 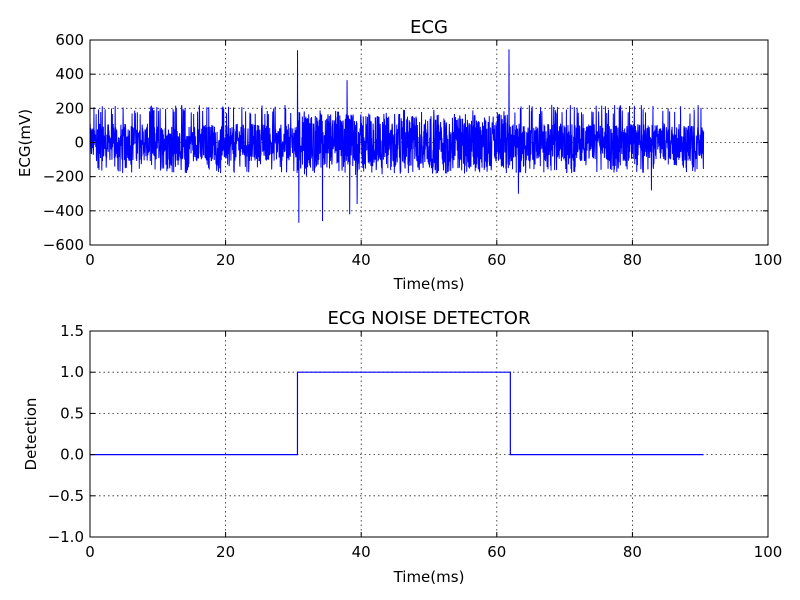 I want to click on noise-detector-y-tick-label: 0.0, so click(x=72, y=455).